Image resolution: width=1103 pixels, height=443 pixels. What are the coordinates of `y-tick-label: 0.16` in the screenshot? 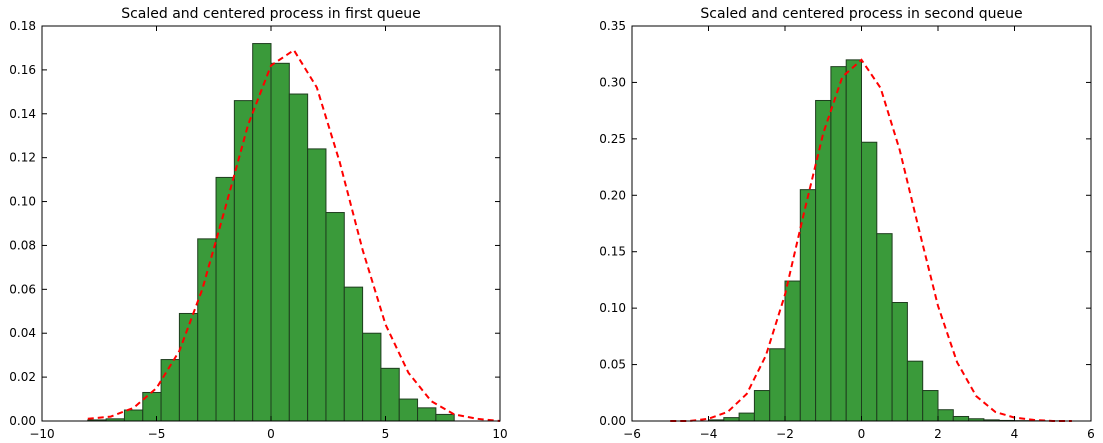 It's located at (22, 70).